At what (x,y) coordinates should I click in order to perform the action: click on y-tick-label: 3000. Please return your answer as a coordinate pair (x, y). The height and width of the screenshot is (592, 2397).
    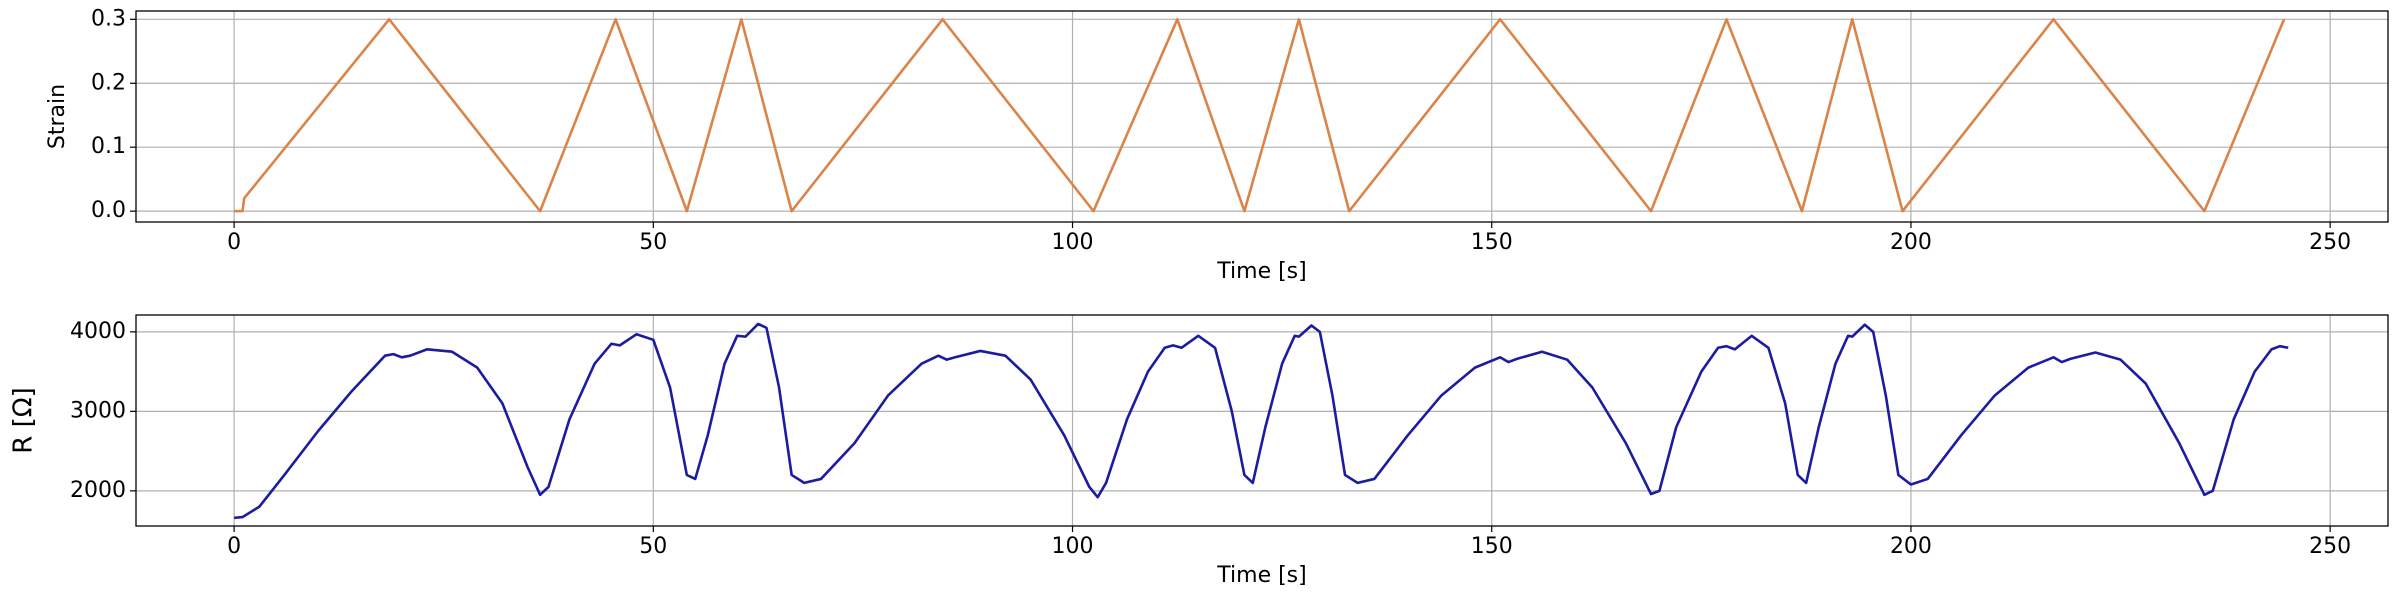
    Looking at the image, I should click on (98, 410).